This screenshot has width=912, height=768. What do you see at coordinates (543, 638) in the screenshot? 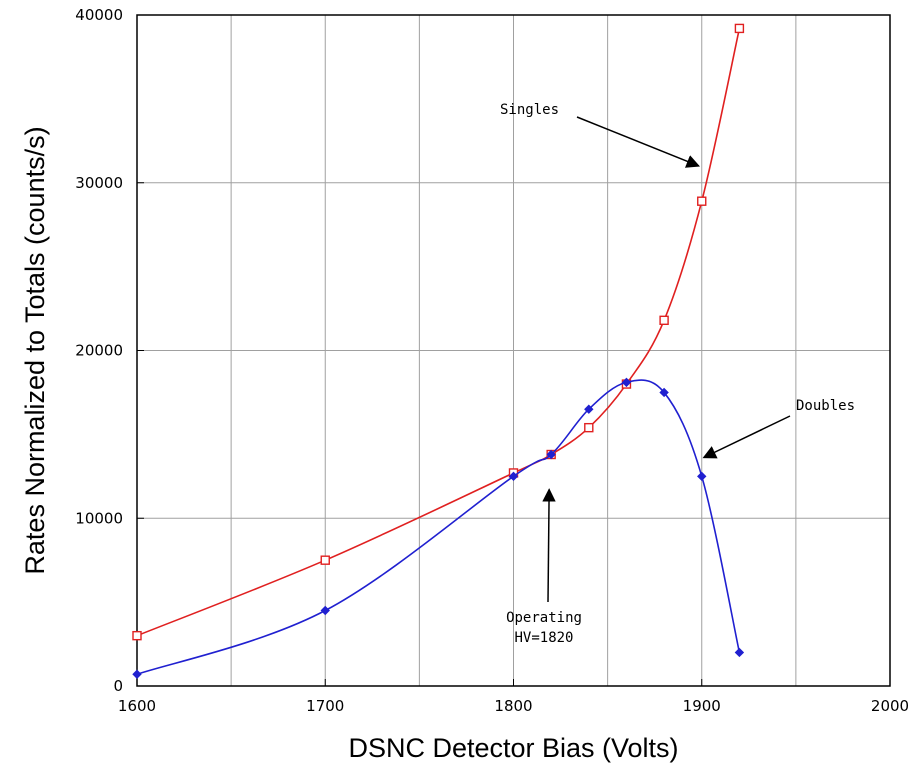
I see `operating-annotation-line2: HV=1820` at bounding box center [543, 638].